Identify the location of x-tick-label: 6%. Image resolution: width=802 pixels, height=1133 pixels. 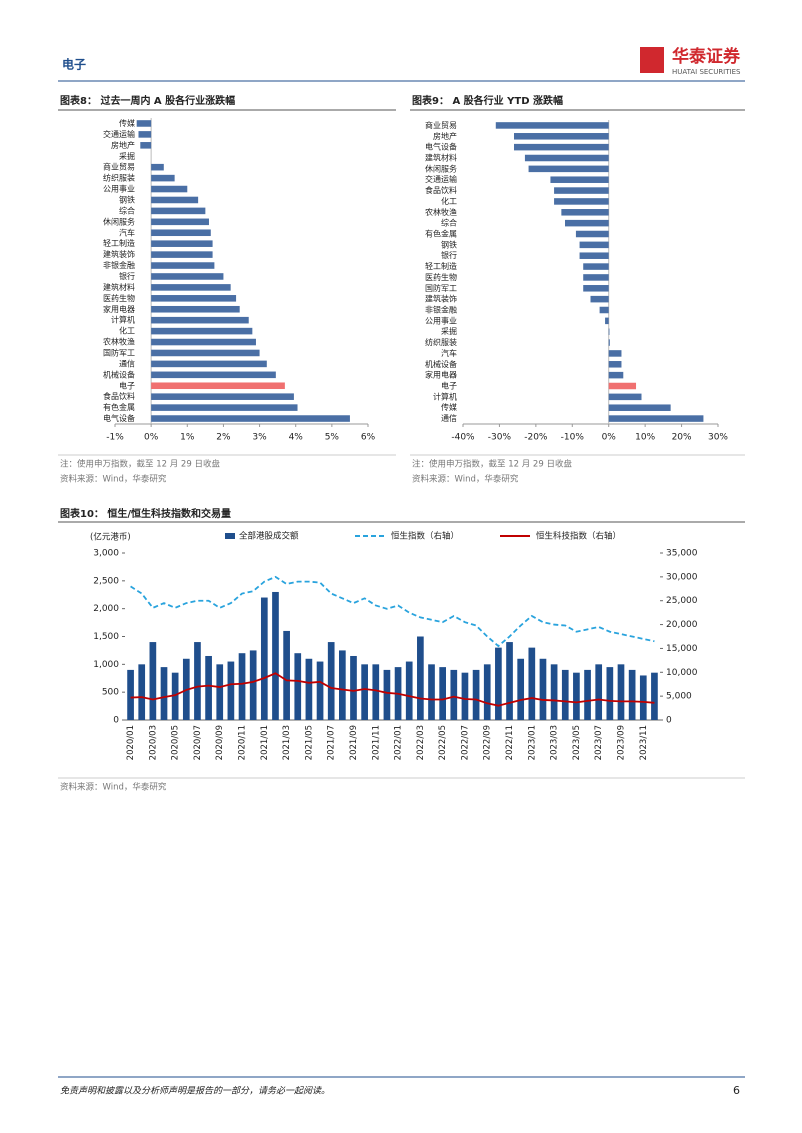
(368, 438).